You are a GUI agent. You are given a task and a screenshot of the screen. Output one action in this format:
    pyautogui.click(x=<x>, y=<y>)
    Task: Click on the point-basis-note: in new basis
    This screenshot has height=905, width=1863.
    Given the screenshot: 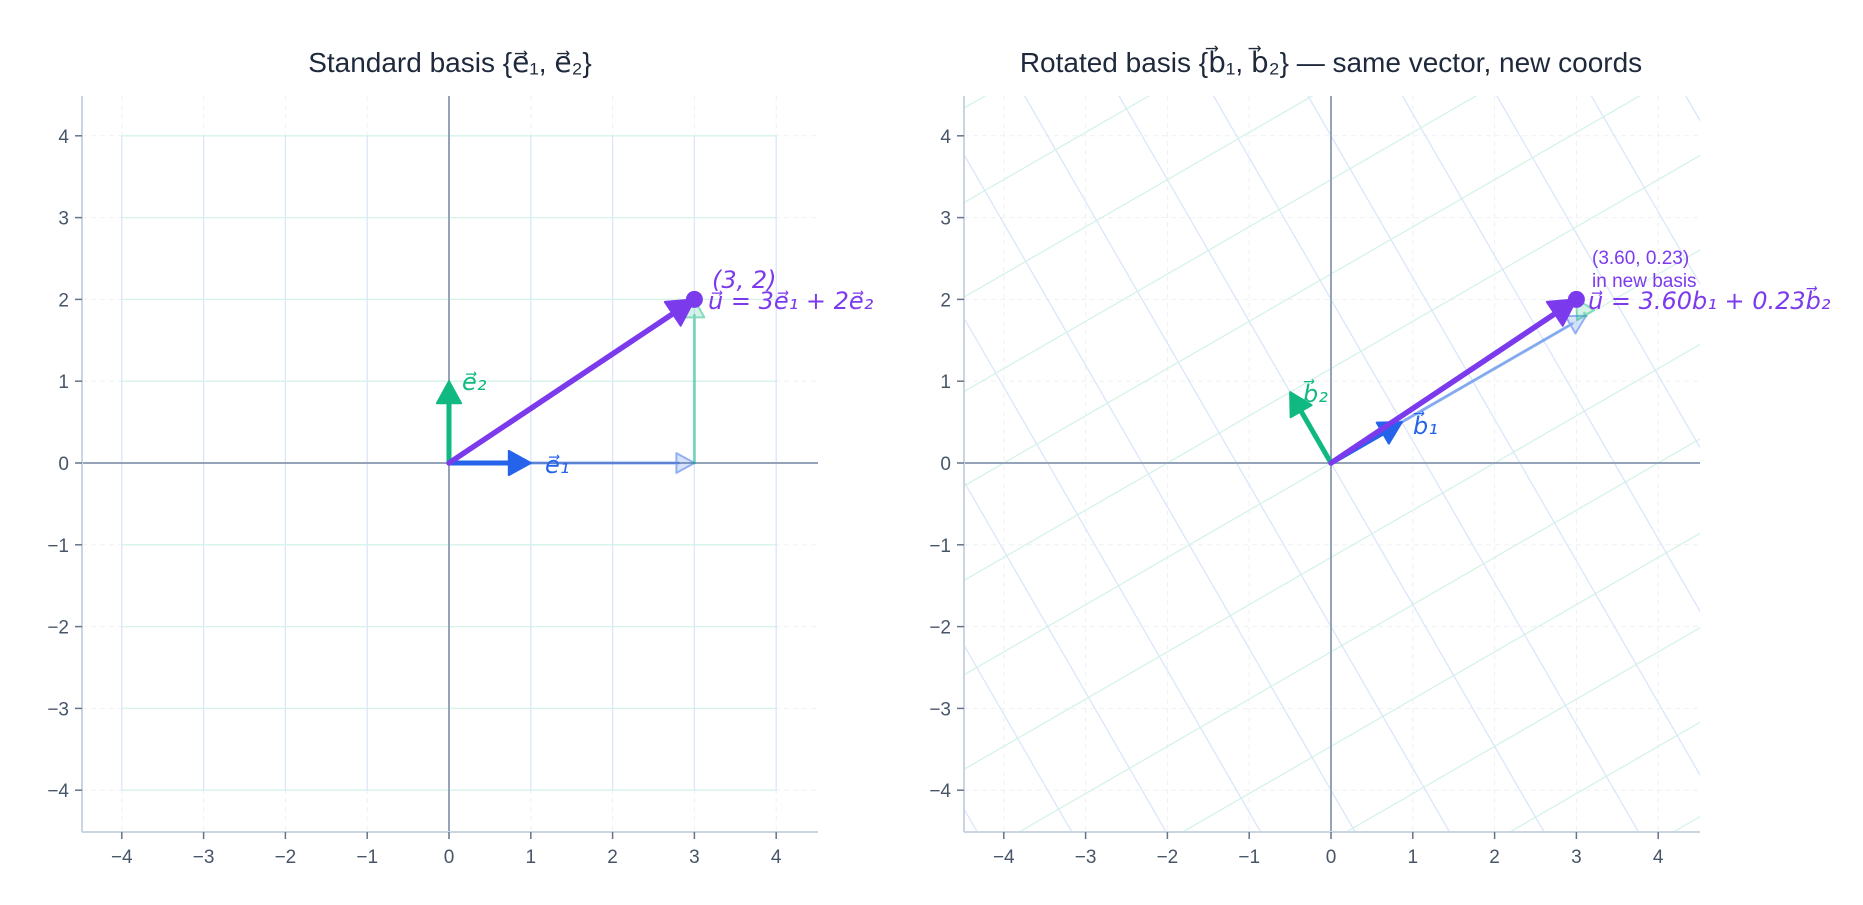 What is the action you would take?
    pyautogui.click(x=1644, y=281)
    